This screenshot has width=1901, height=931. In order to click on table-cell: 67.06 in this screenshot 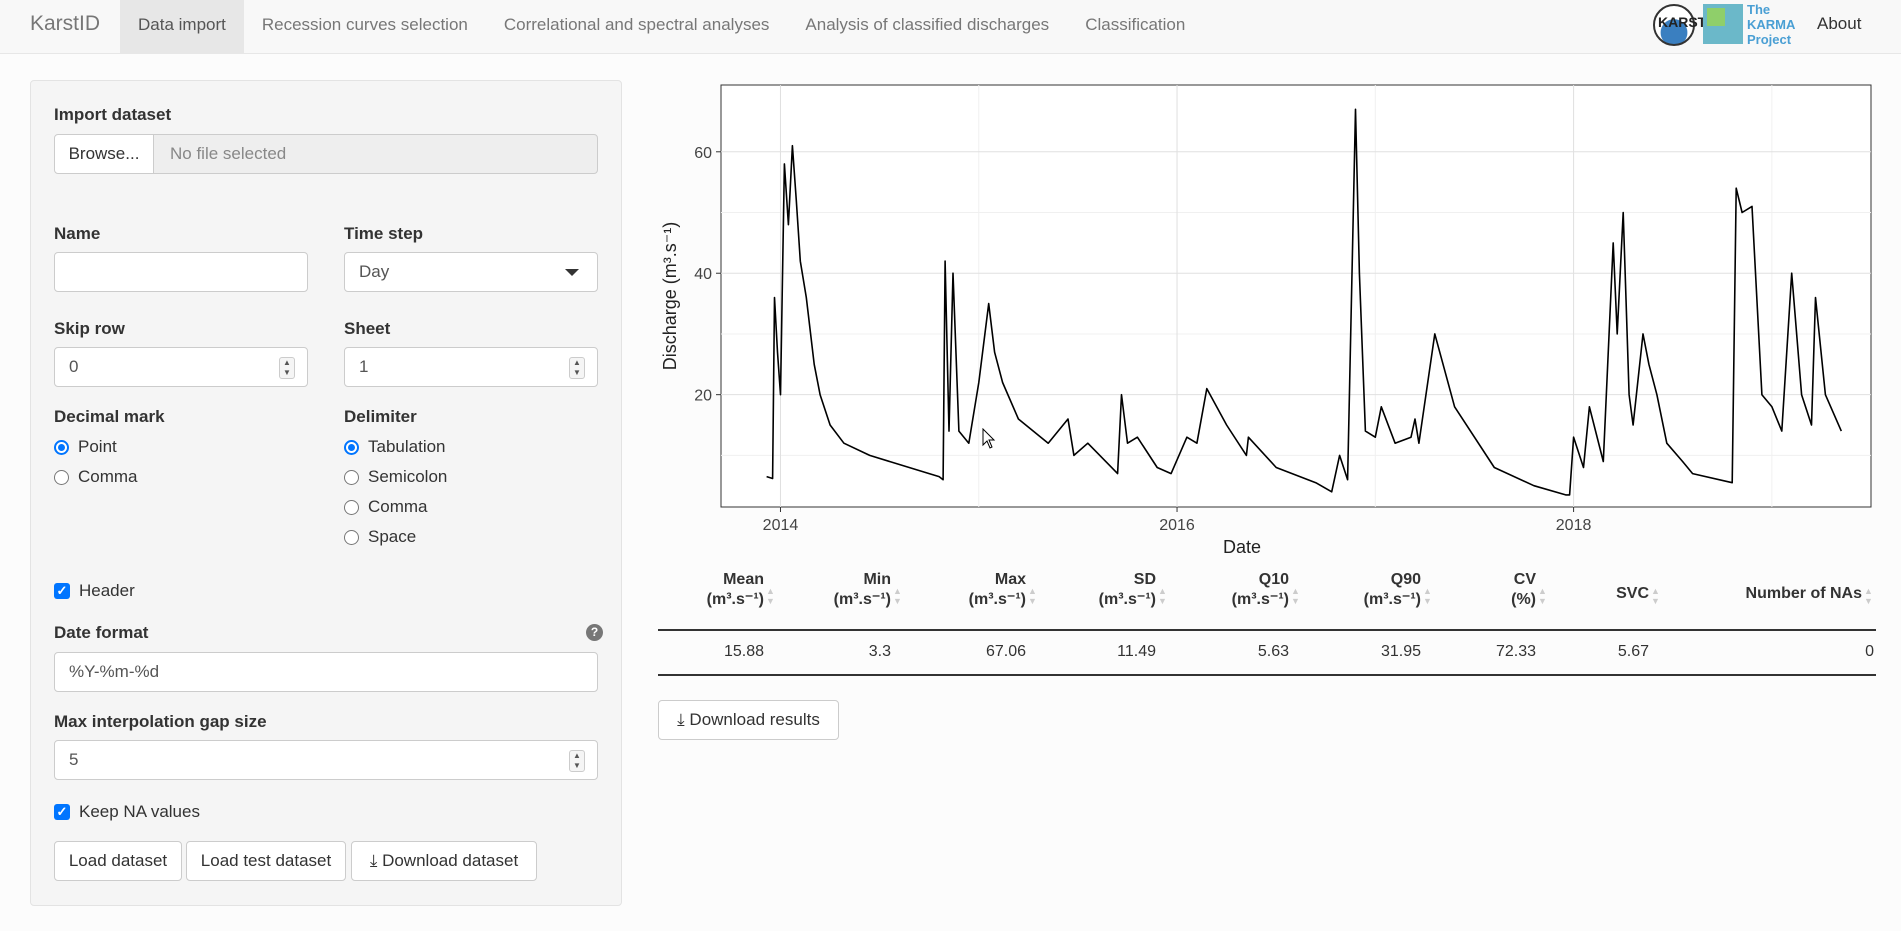, I will do `click(1005, 651)`.